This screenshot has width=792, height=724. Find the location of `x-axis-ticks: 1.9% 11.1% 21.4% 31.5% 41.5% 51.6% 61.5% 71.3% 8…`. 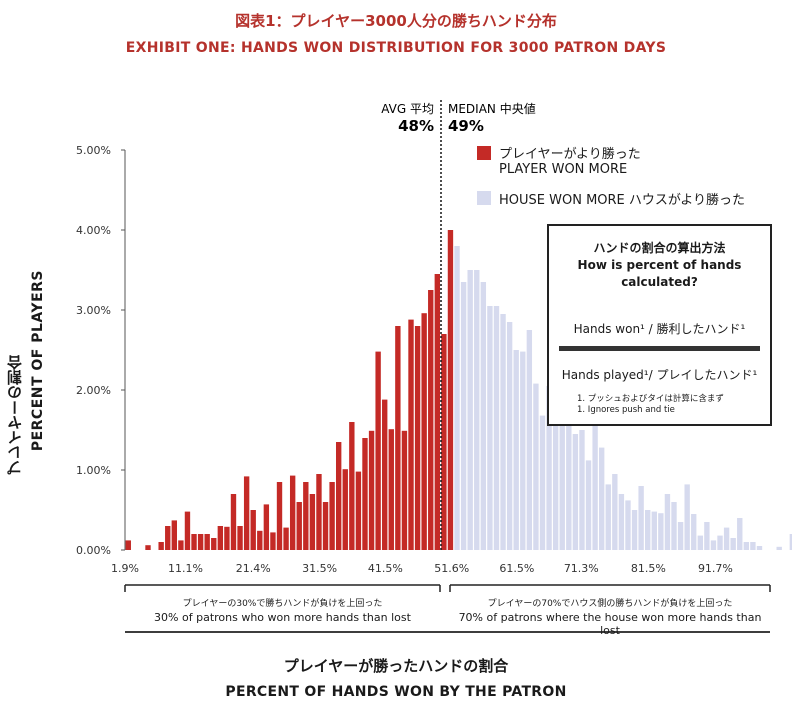

x-axis-ticks: 1.9% 11.1% 21.4% 31.5% 41.5% 51.6% 61.5% 71.3% 8… is located at coordinates (422, 568).